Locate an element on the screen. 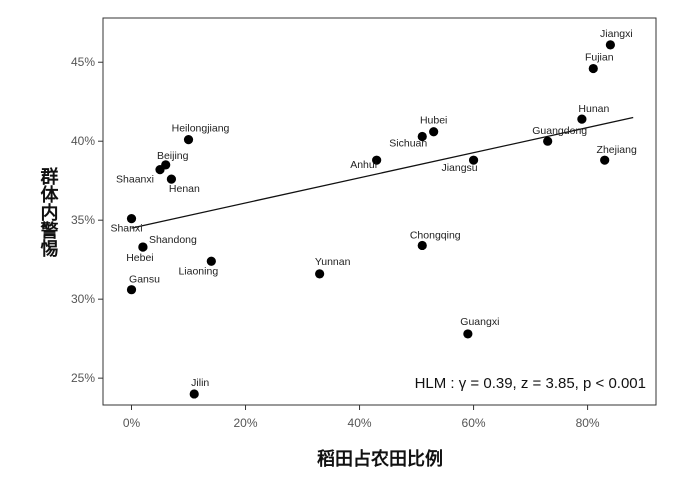 The width and height of the screenshot is (700, 482). x-axis: 0% 20% 40% 60% 80% is located at coordinates (361, 417).